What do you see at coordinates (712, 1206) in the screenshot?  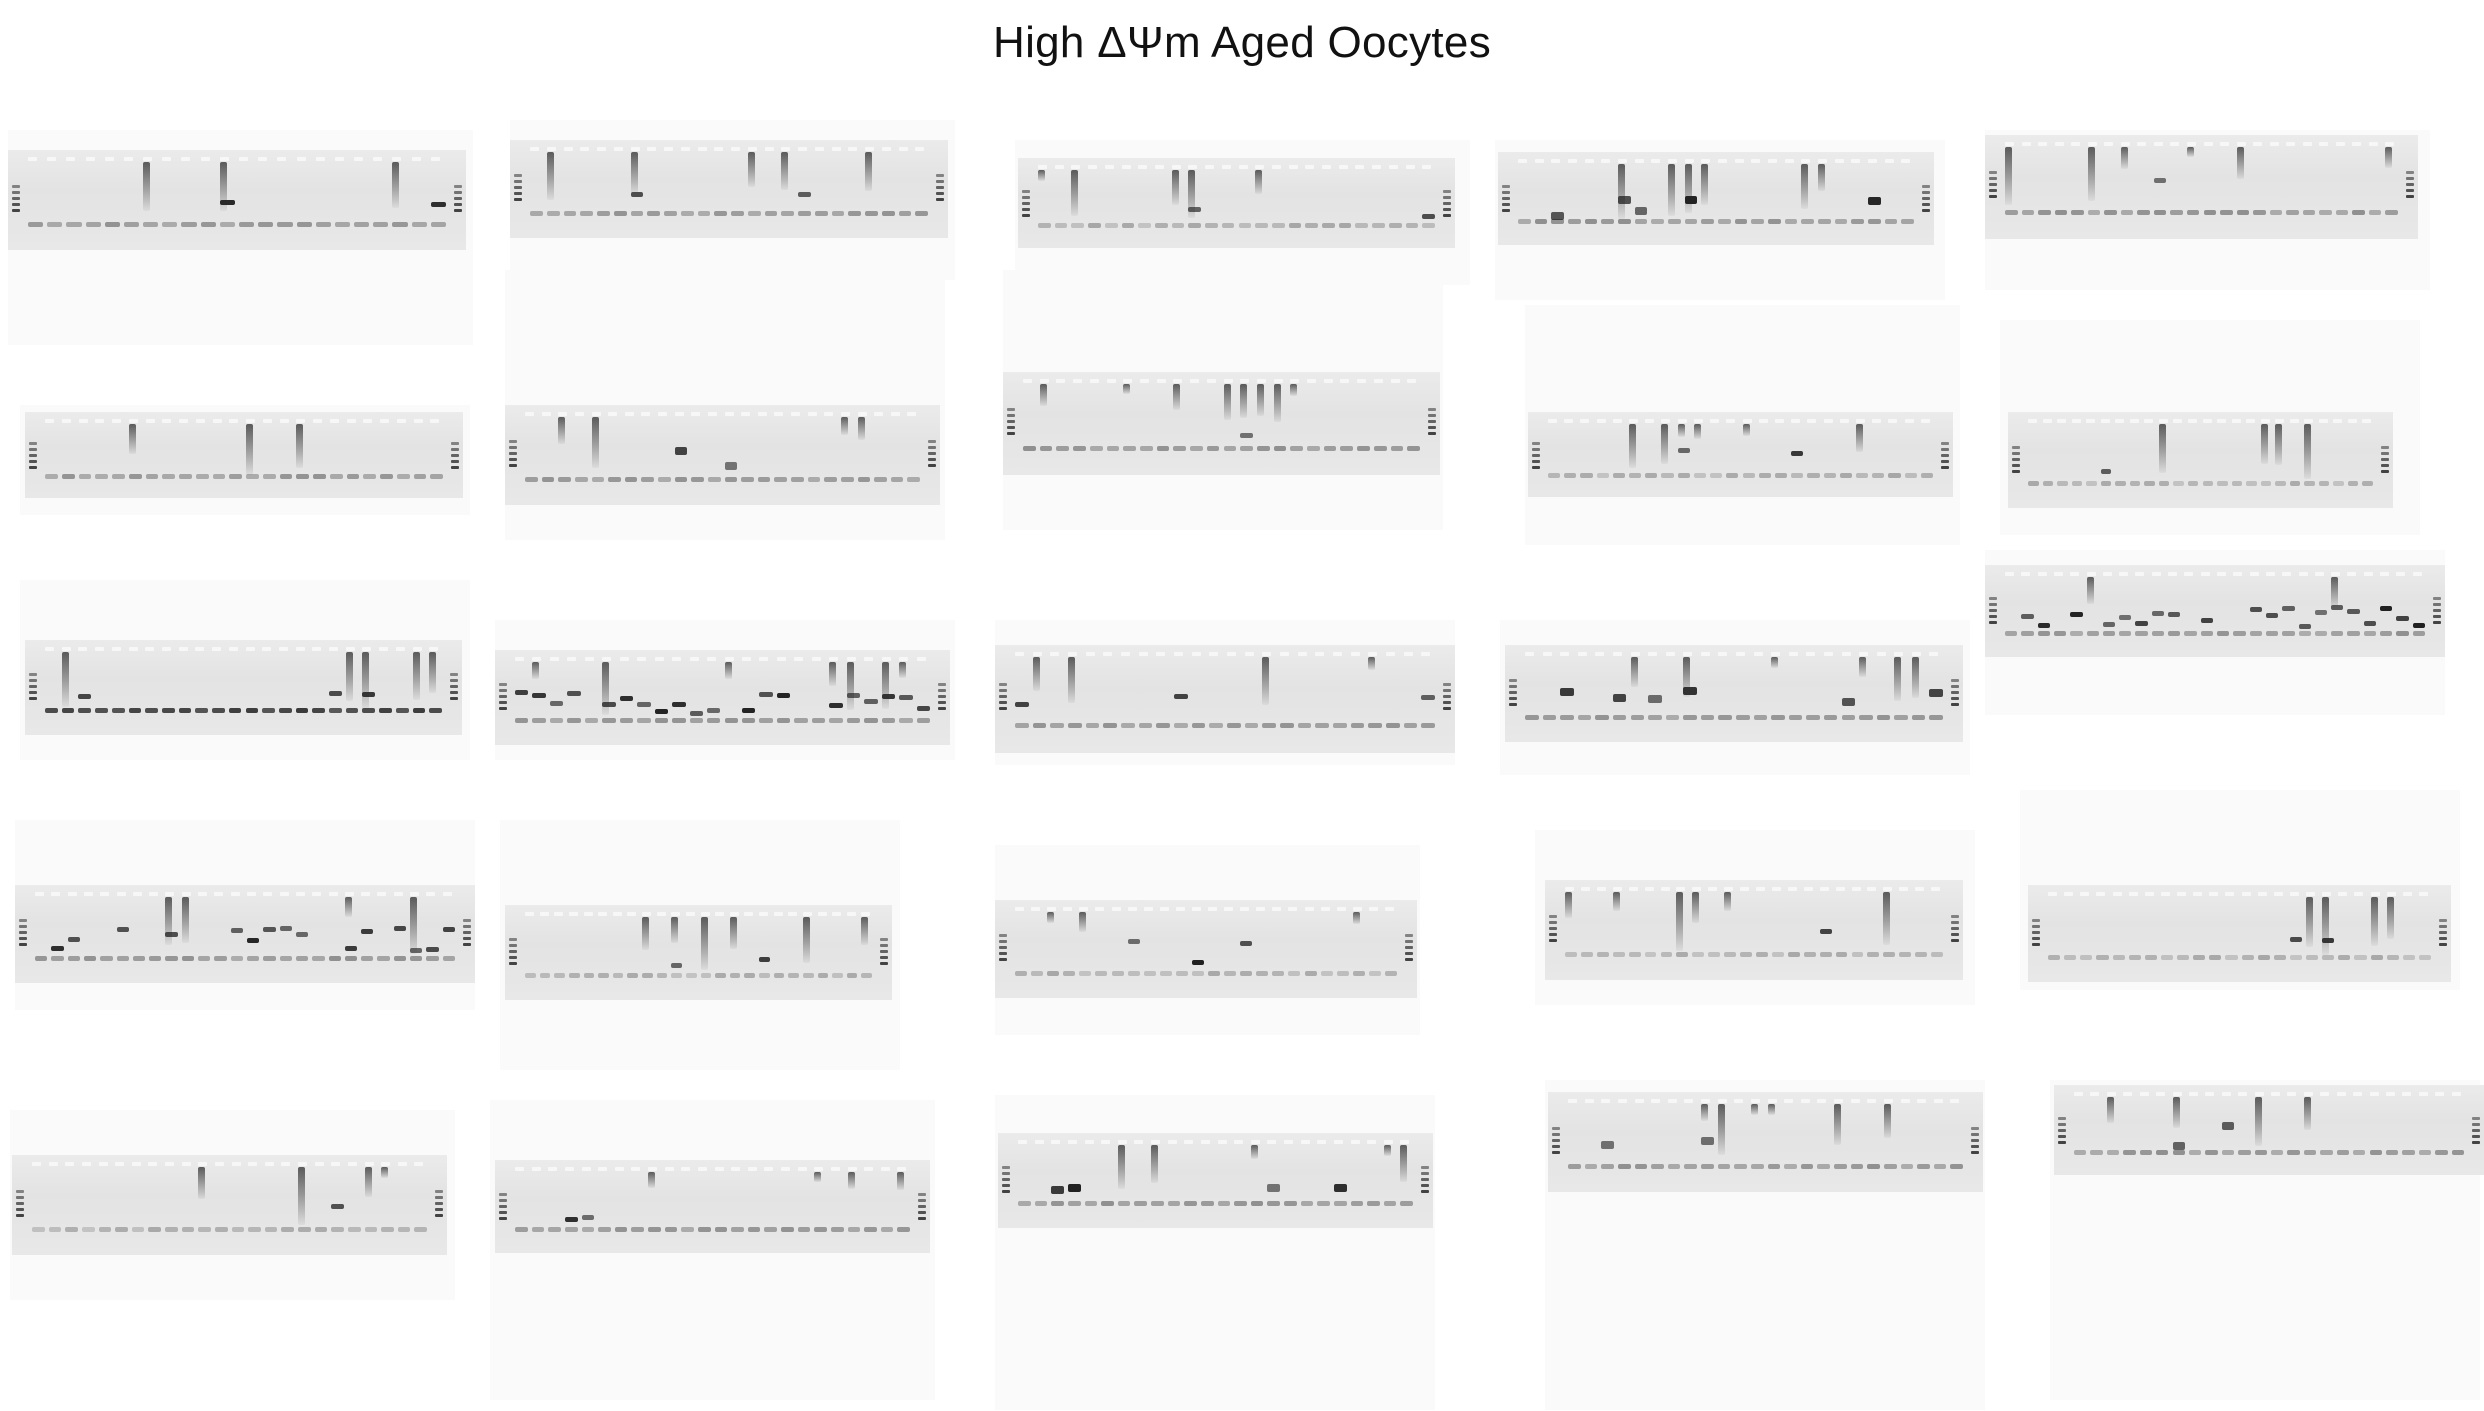 I see `gel-image-r5c2` at bounding box center [712, 1206].